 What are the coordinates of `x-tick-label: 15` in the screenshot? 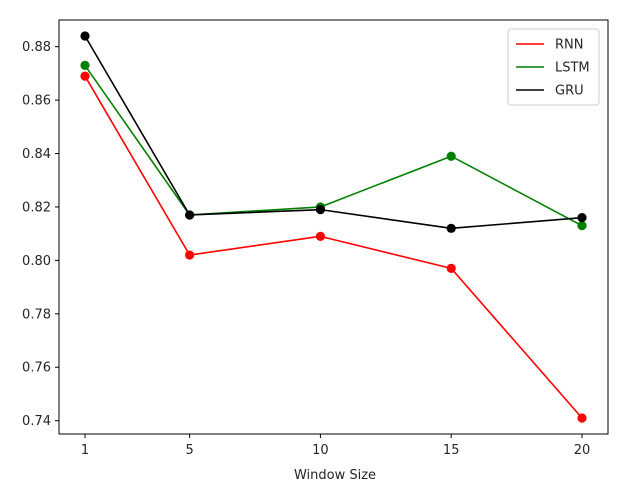 It's located at (451, 450).